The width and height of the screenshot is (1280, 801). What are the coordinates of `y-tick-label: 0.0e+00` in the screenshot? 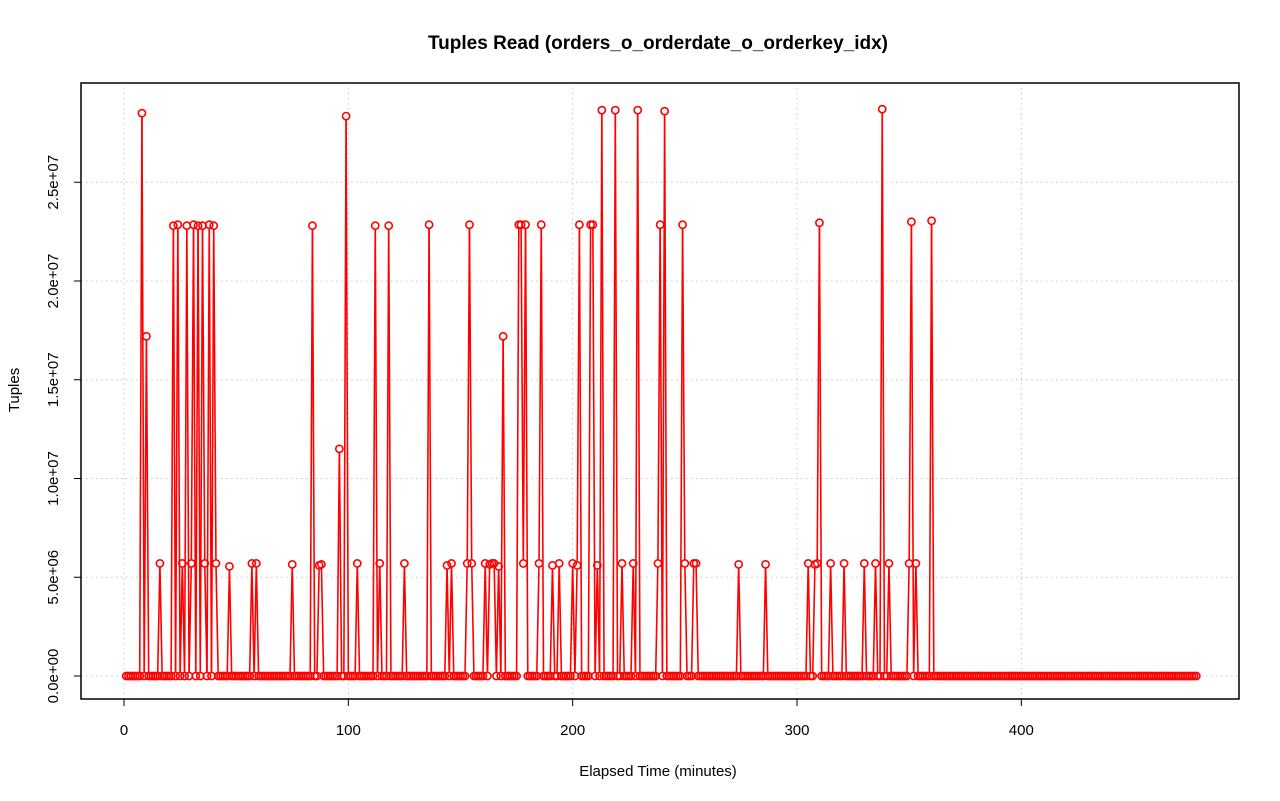 It's located at (53, 676).